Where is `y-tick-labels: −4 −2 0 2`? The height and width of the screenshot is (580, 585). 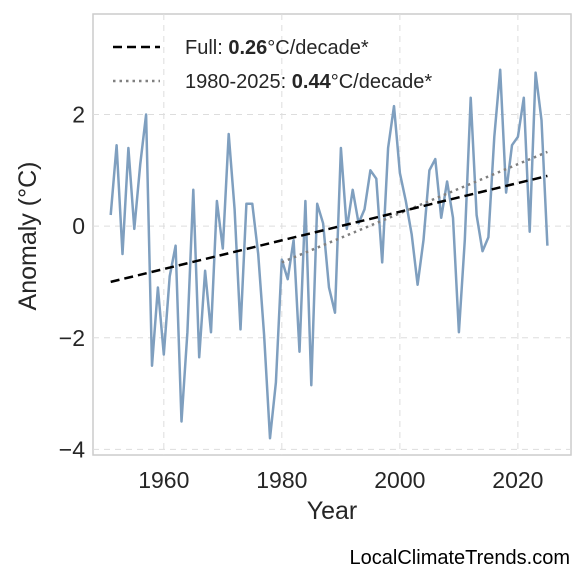 y-tick-labels: −4 −2 0 2 is located at coordinates (72, 281).